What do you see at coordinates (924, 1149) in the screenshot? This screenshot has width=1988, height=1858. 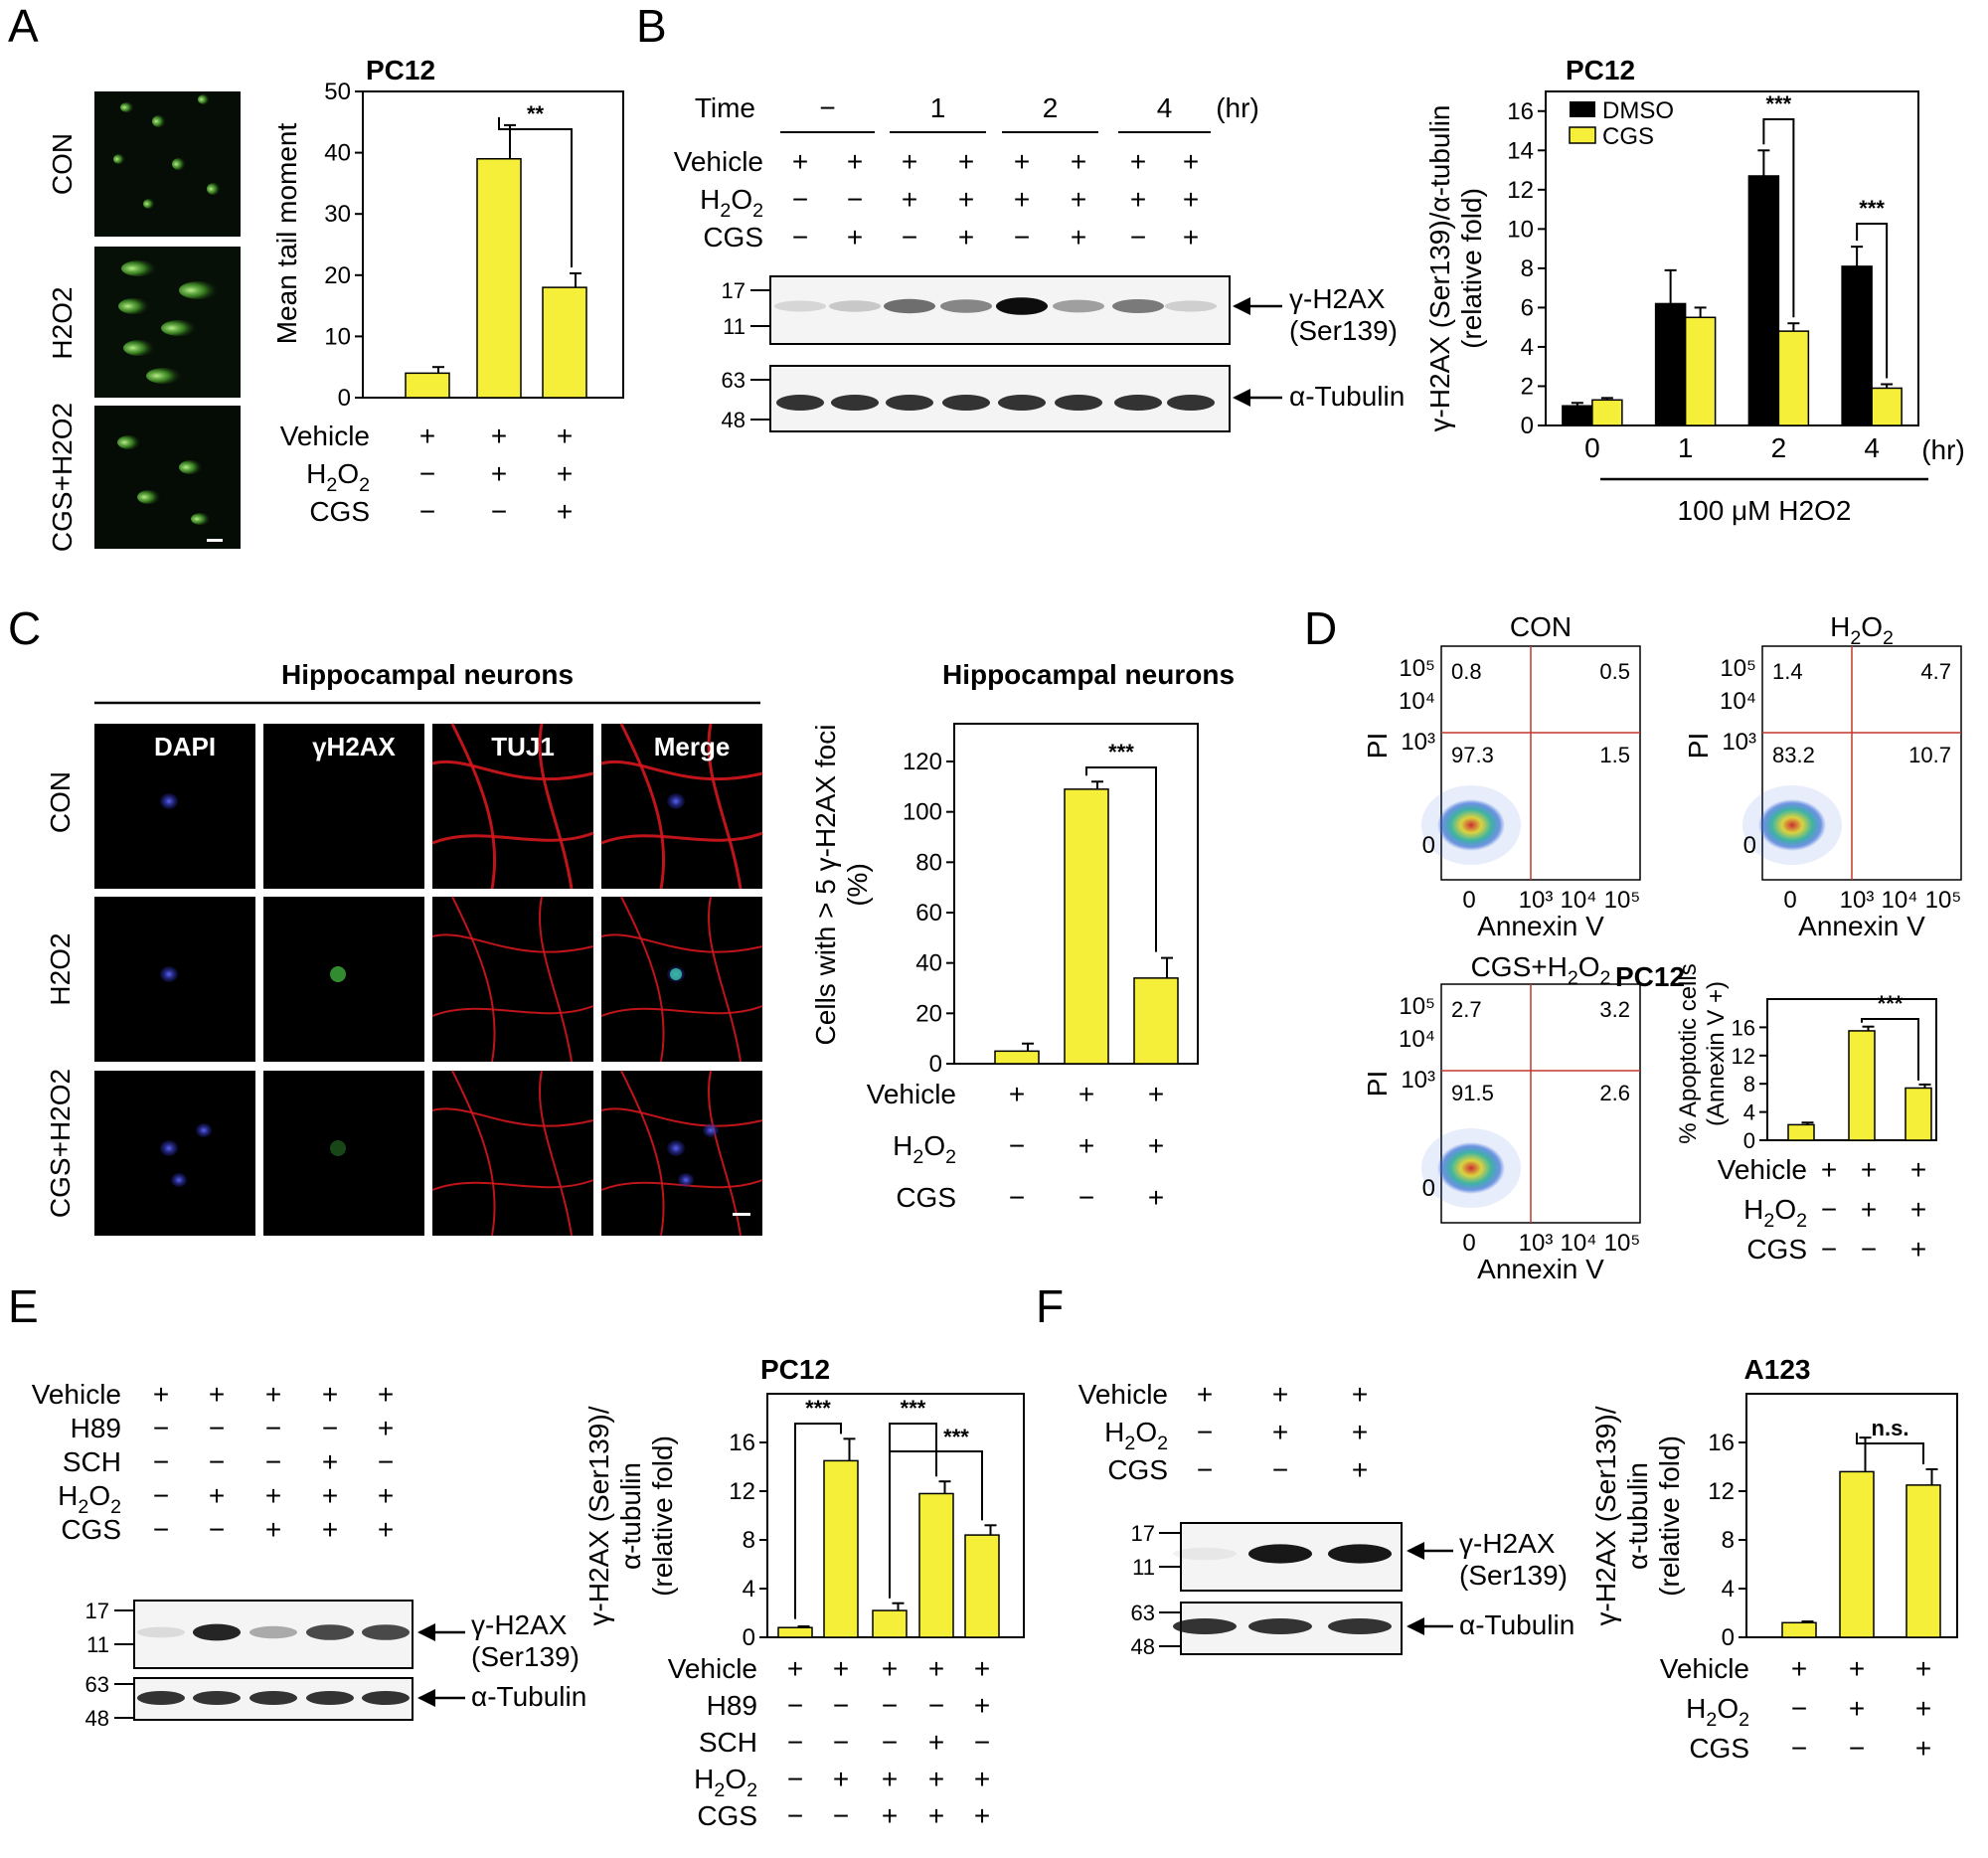 I see `c-row-name: H2O2` at bounding box center [924, 1149].